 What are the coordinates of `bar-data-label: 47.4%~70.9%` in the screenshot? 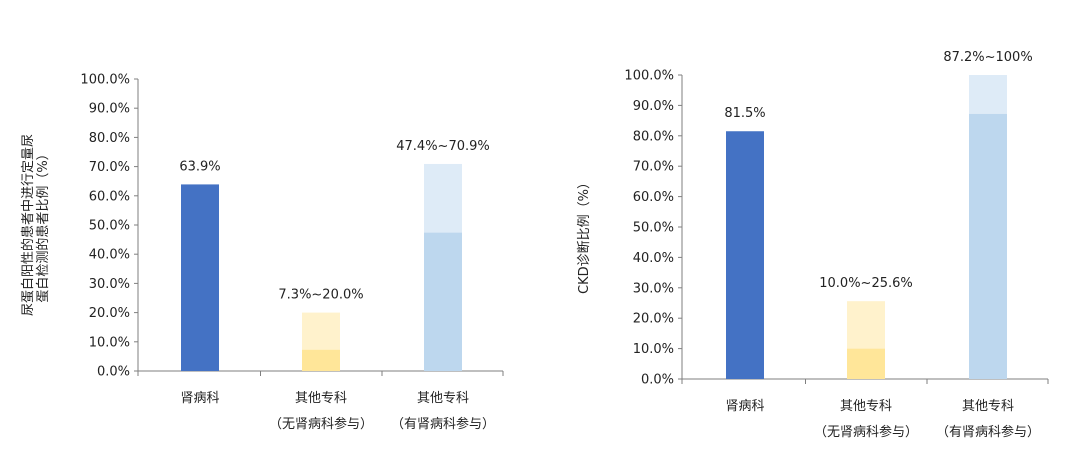 It's located at (443, 146).